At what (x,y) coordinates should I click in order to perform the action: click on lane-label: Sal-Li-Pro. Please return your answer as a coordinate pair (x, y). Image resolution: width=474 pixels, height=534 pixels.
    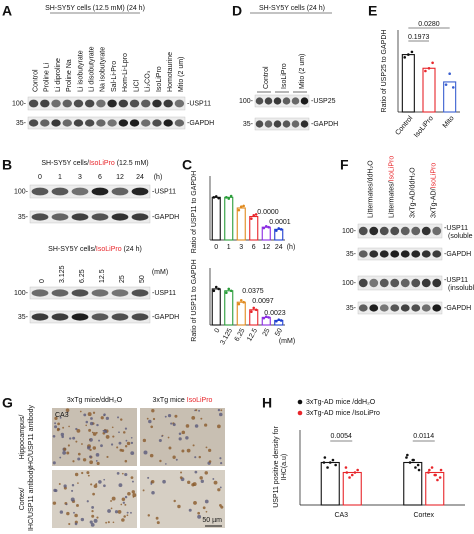
    Looking at the image, I should click on (114, 76).